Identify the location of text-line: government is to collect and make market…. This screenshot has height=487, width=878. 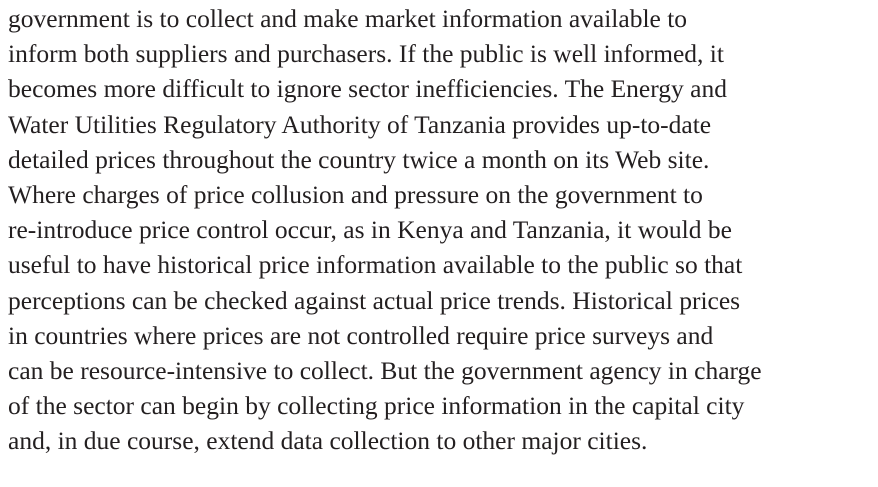
(348, 18).